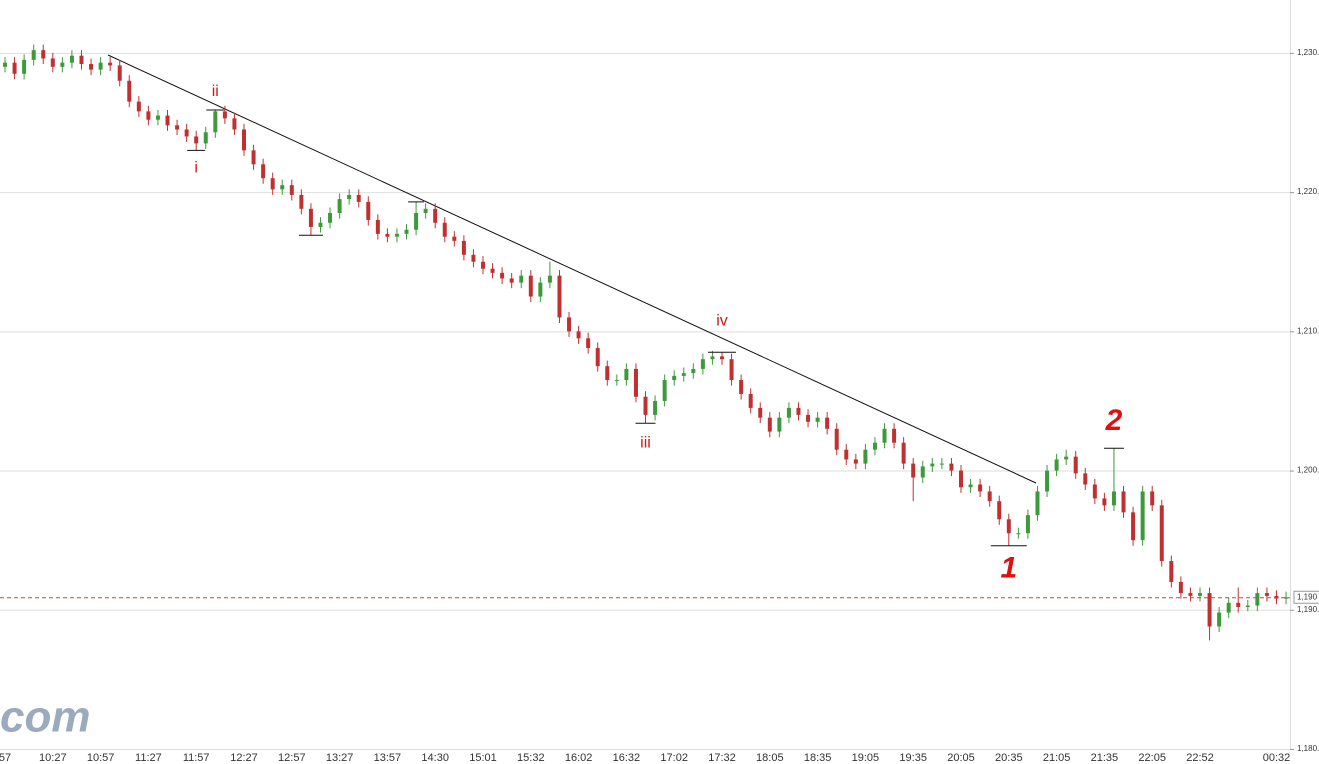 The image size is (1319, 764). What do you see at coordinates (148, 758) in the screenshot?
I see `x-tick-label: 11:27` at bounding box center [148, 758].